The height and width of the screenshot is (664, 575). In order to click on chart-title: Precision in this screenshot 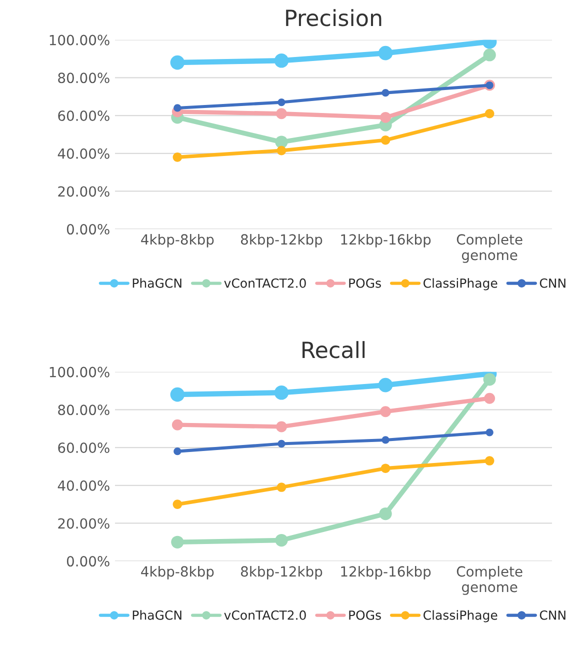, I will do `click(334, 17)`.